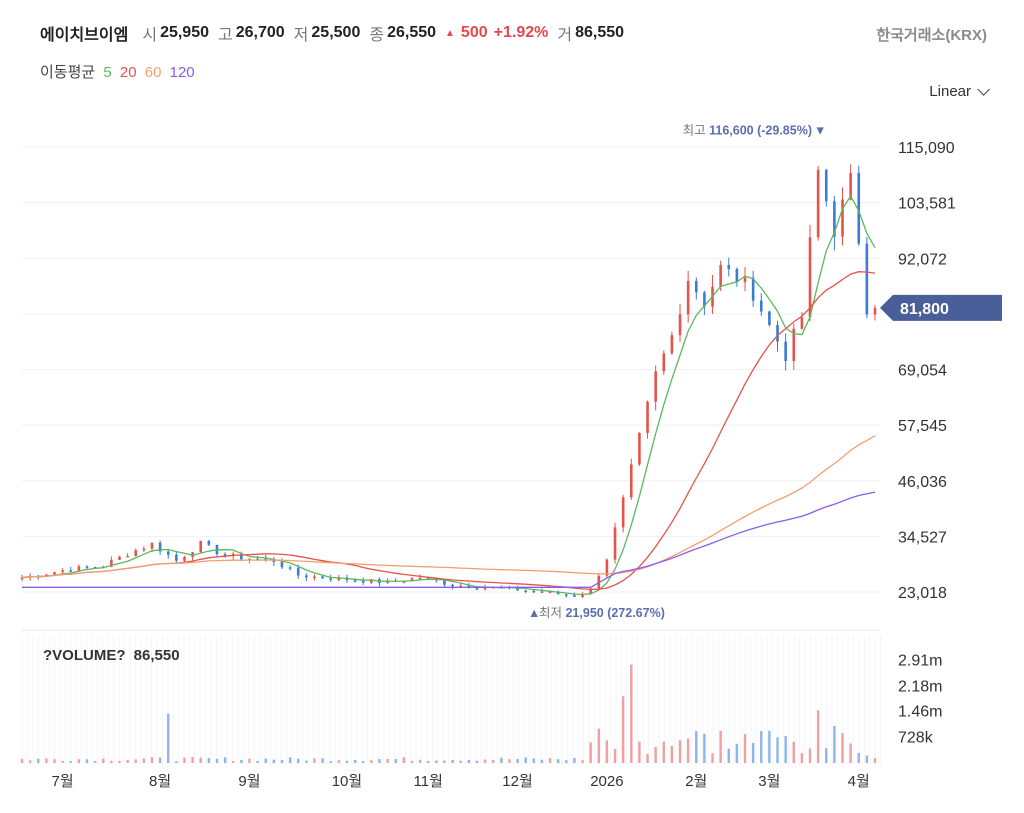 The width and height of the screenshot is (1024, 813). I want to click on time-tick-label: 12월, so click(517, 781).